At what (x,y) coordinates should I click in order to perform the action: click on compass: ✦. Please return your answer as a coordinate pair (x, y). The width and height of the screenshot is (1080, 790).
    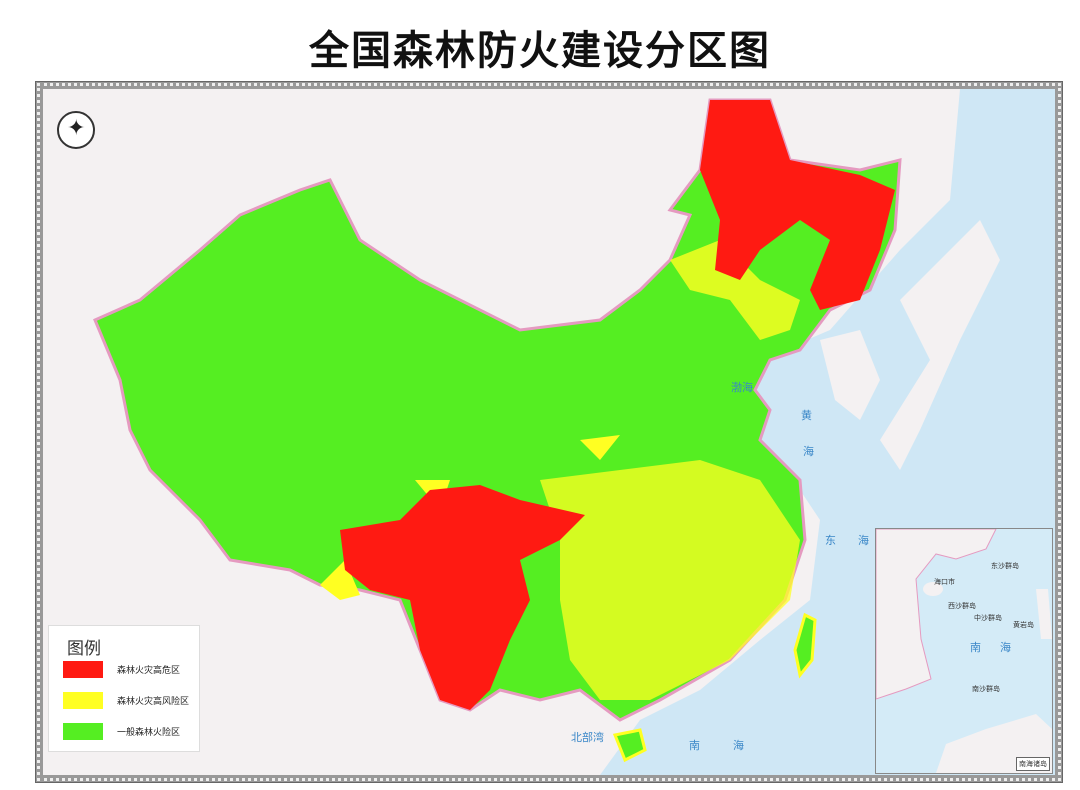
    Looking at the image, I should click on (76, 130).